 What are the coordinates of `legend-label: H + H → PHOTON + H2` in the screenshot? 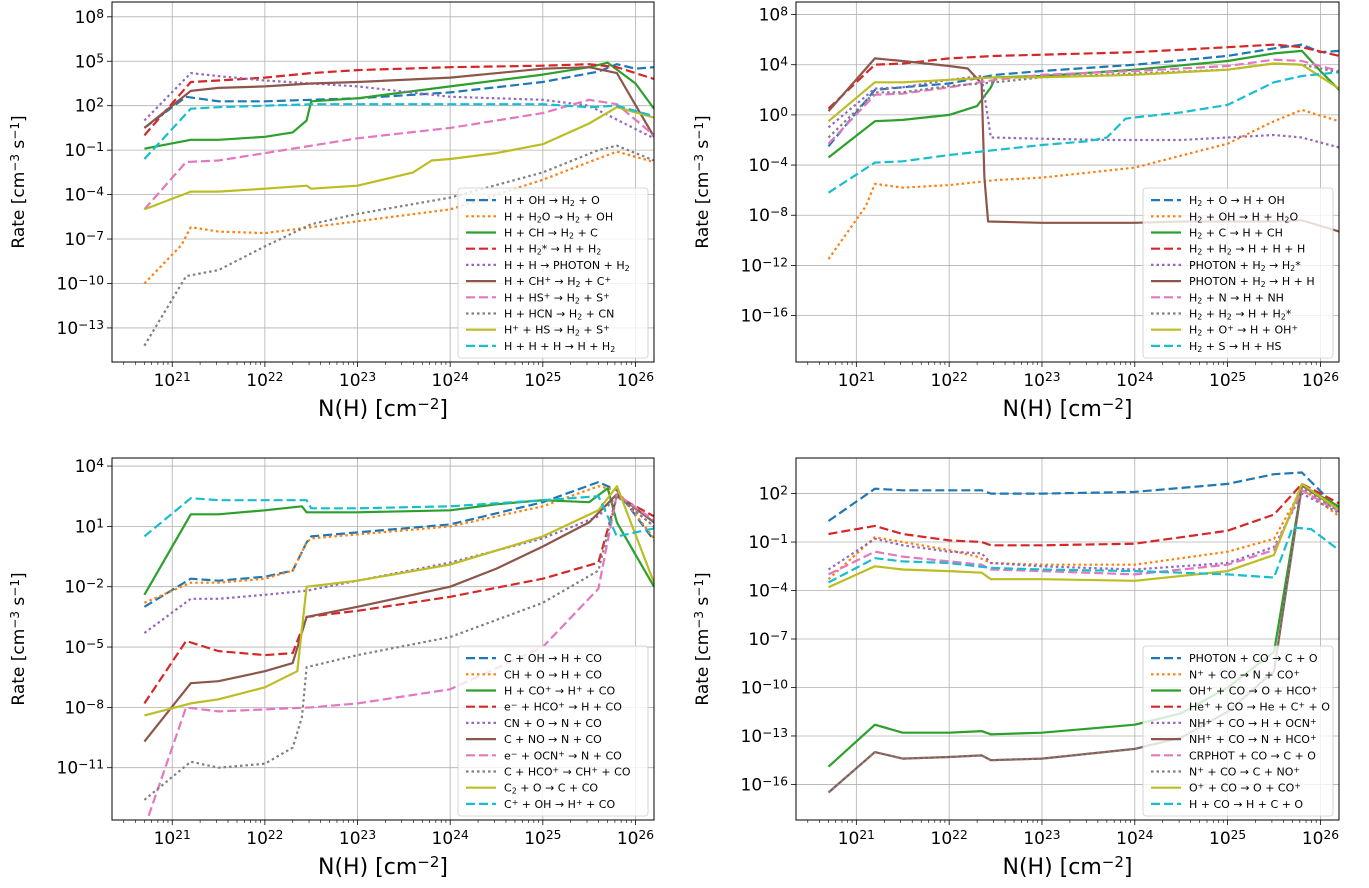 It's located at (567, 266).